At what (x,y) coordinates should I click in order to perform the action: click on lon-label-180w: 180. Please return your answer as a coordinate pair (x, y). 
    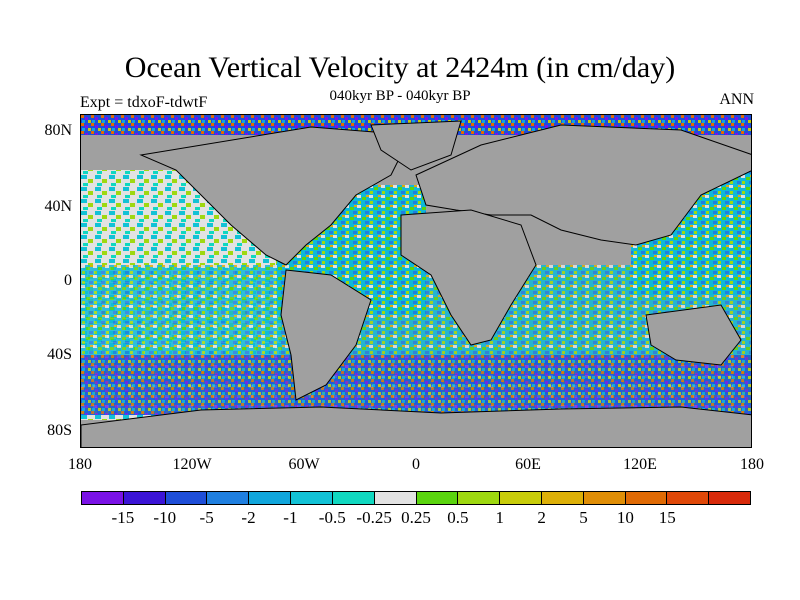
    Looking at the image, I should click on (80, 464).